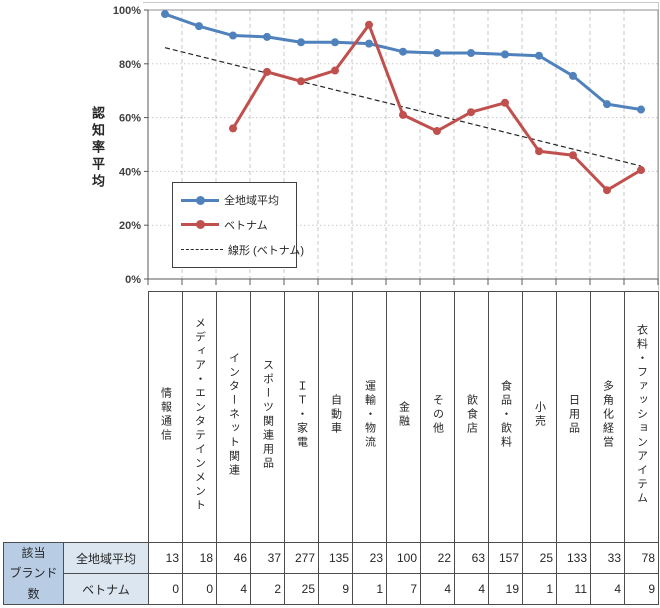 The height and width of the screenshot is (608, 660). Describe the element at coordinates (242, 250) in the screenshot. I see `legend-entry-trendline: 線形 (ベトナム)` at that location.